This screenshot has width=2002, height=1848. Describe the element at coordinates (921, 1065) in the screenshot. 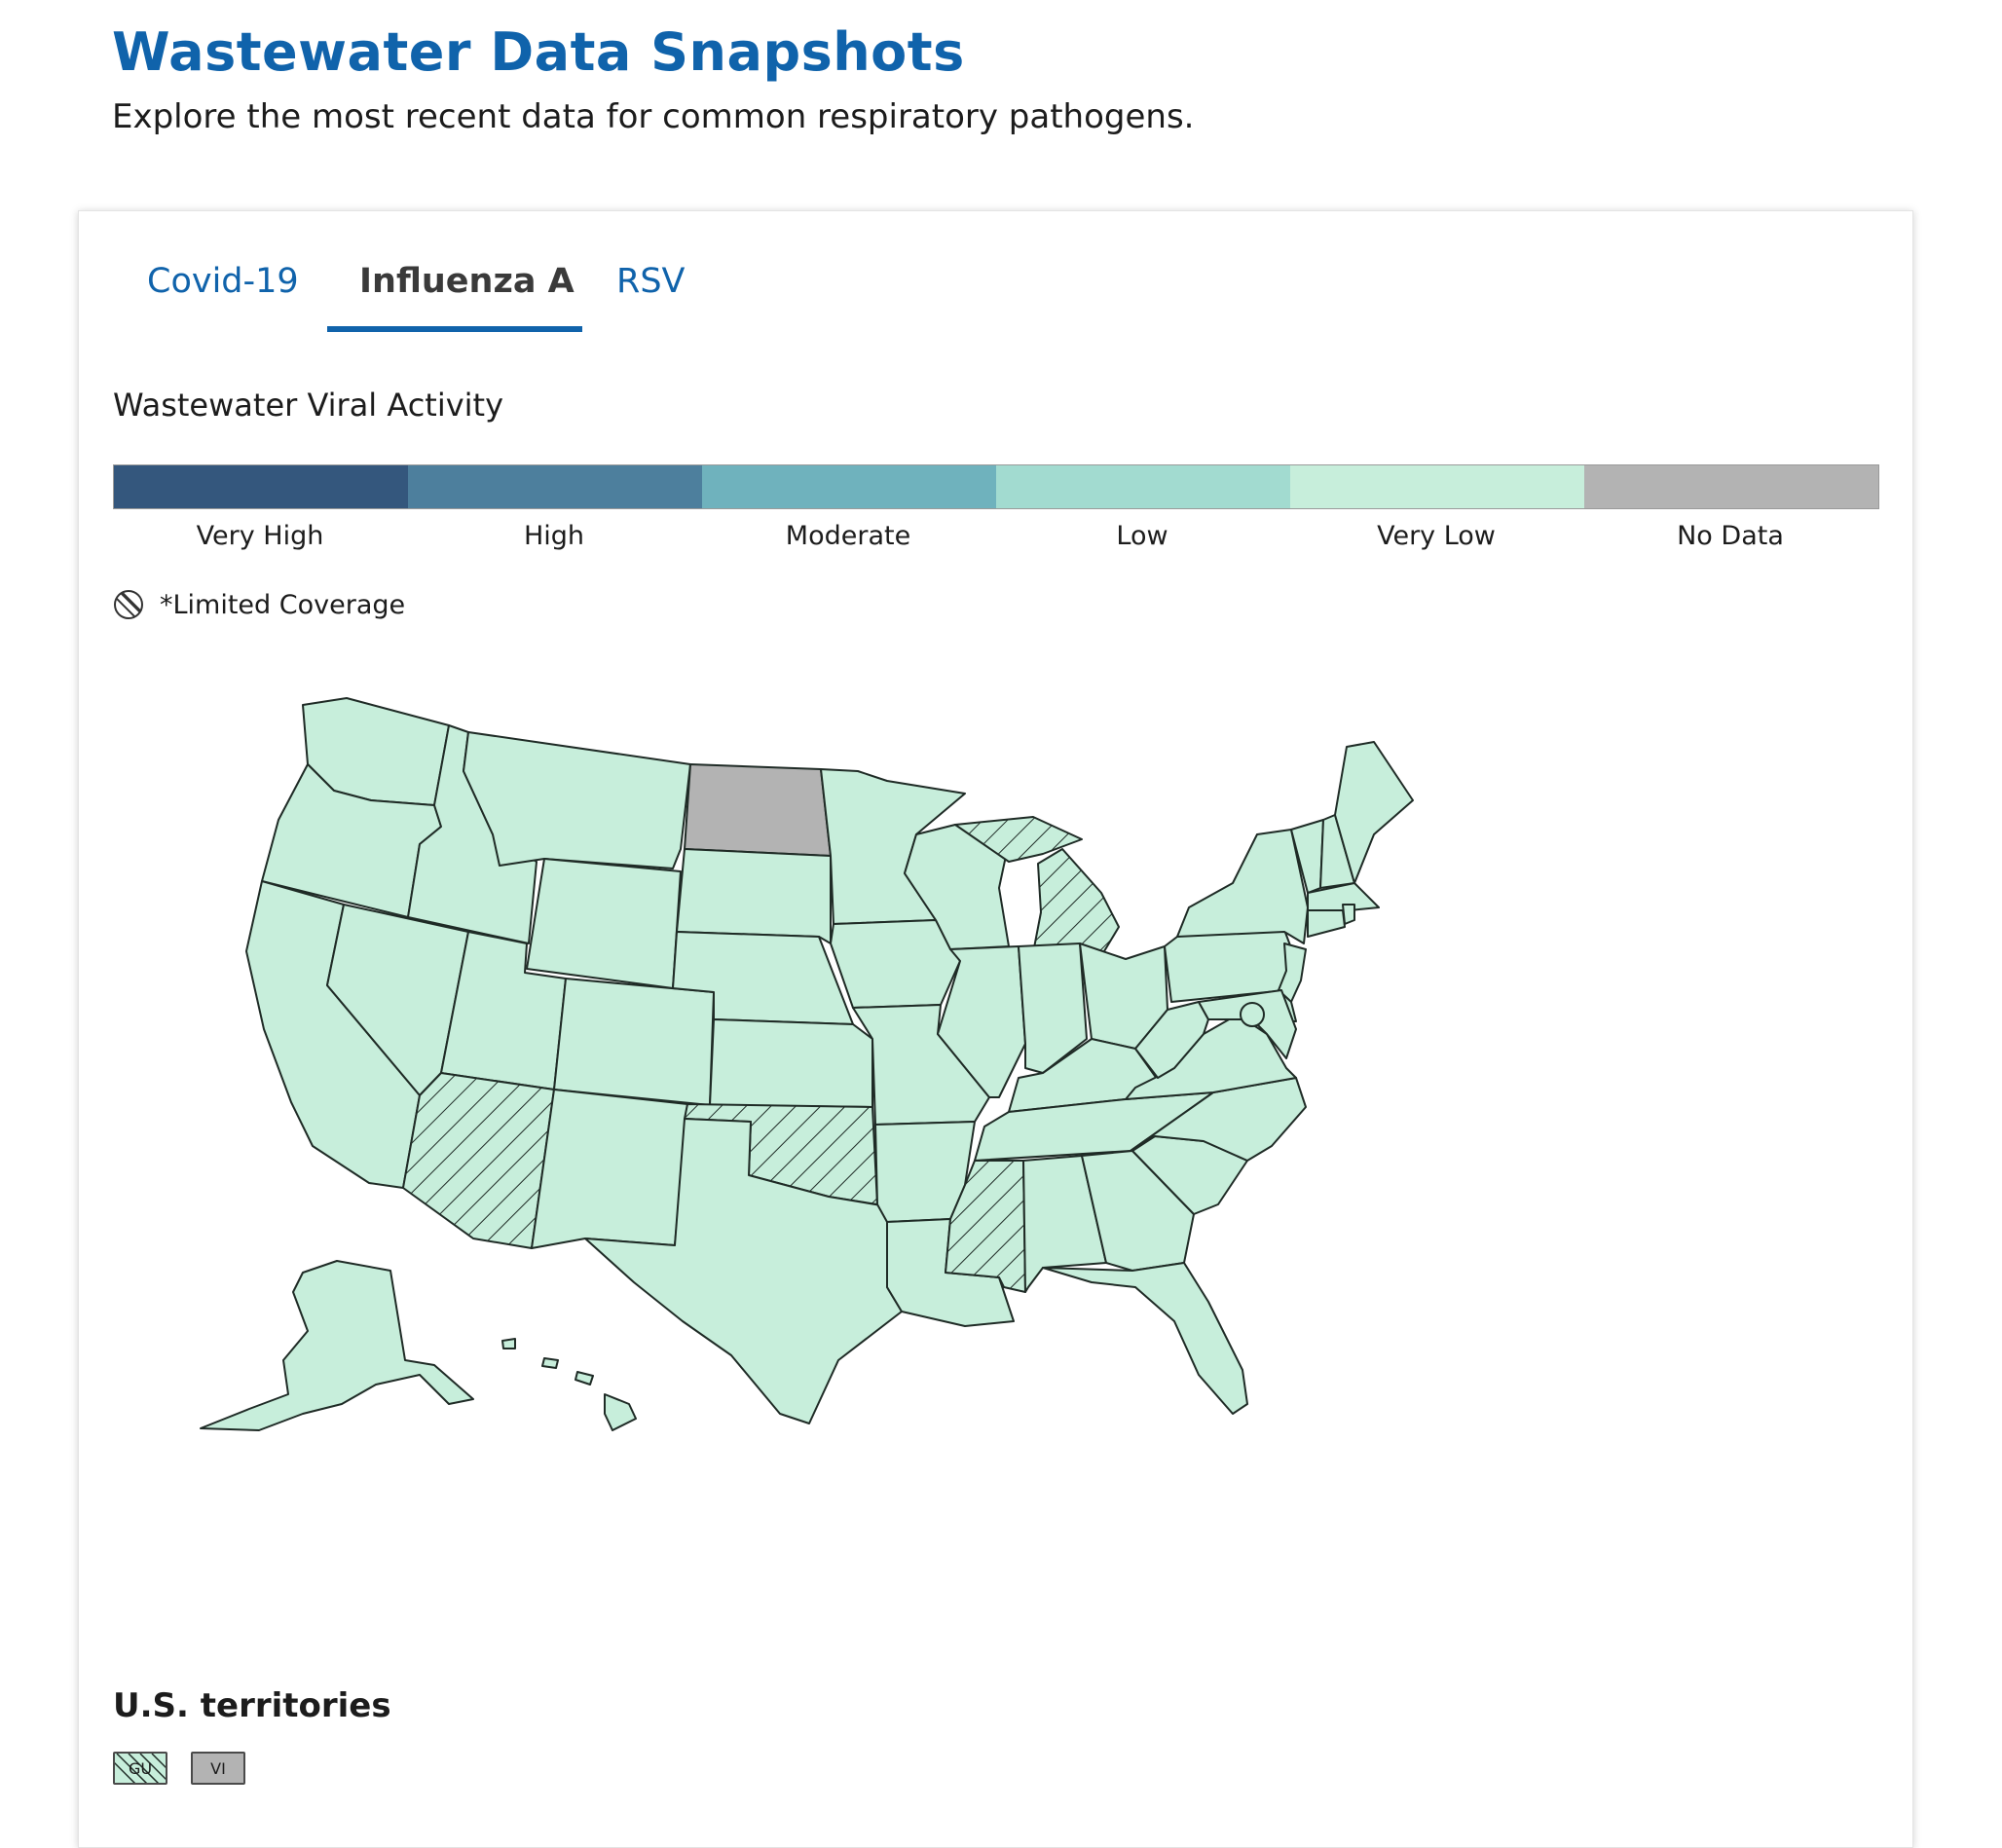

I see `state-missouri` at that location.